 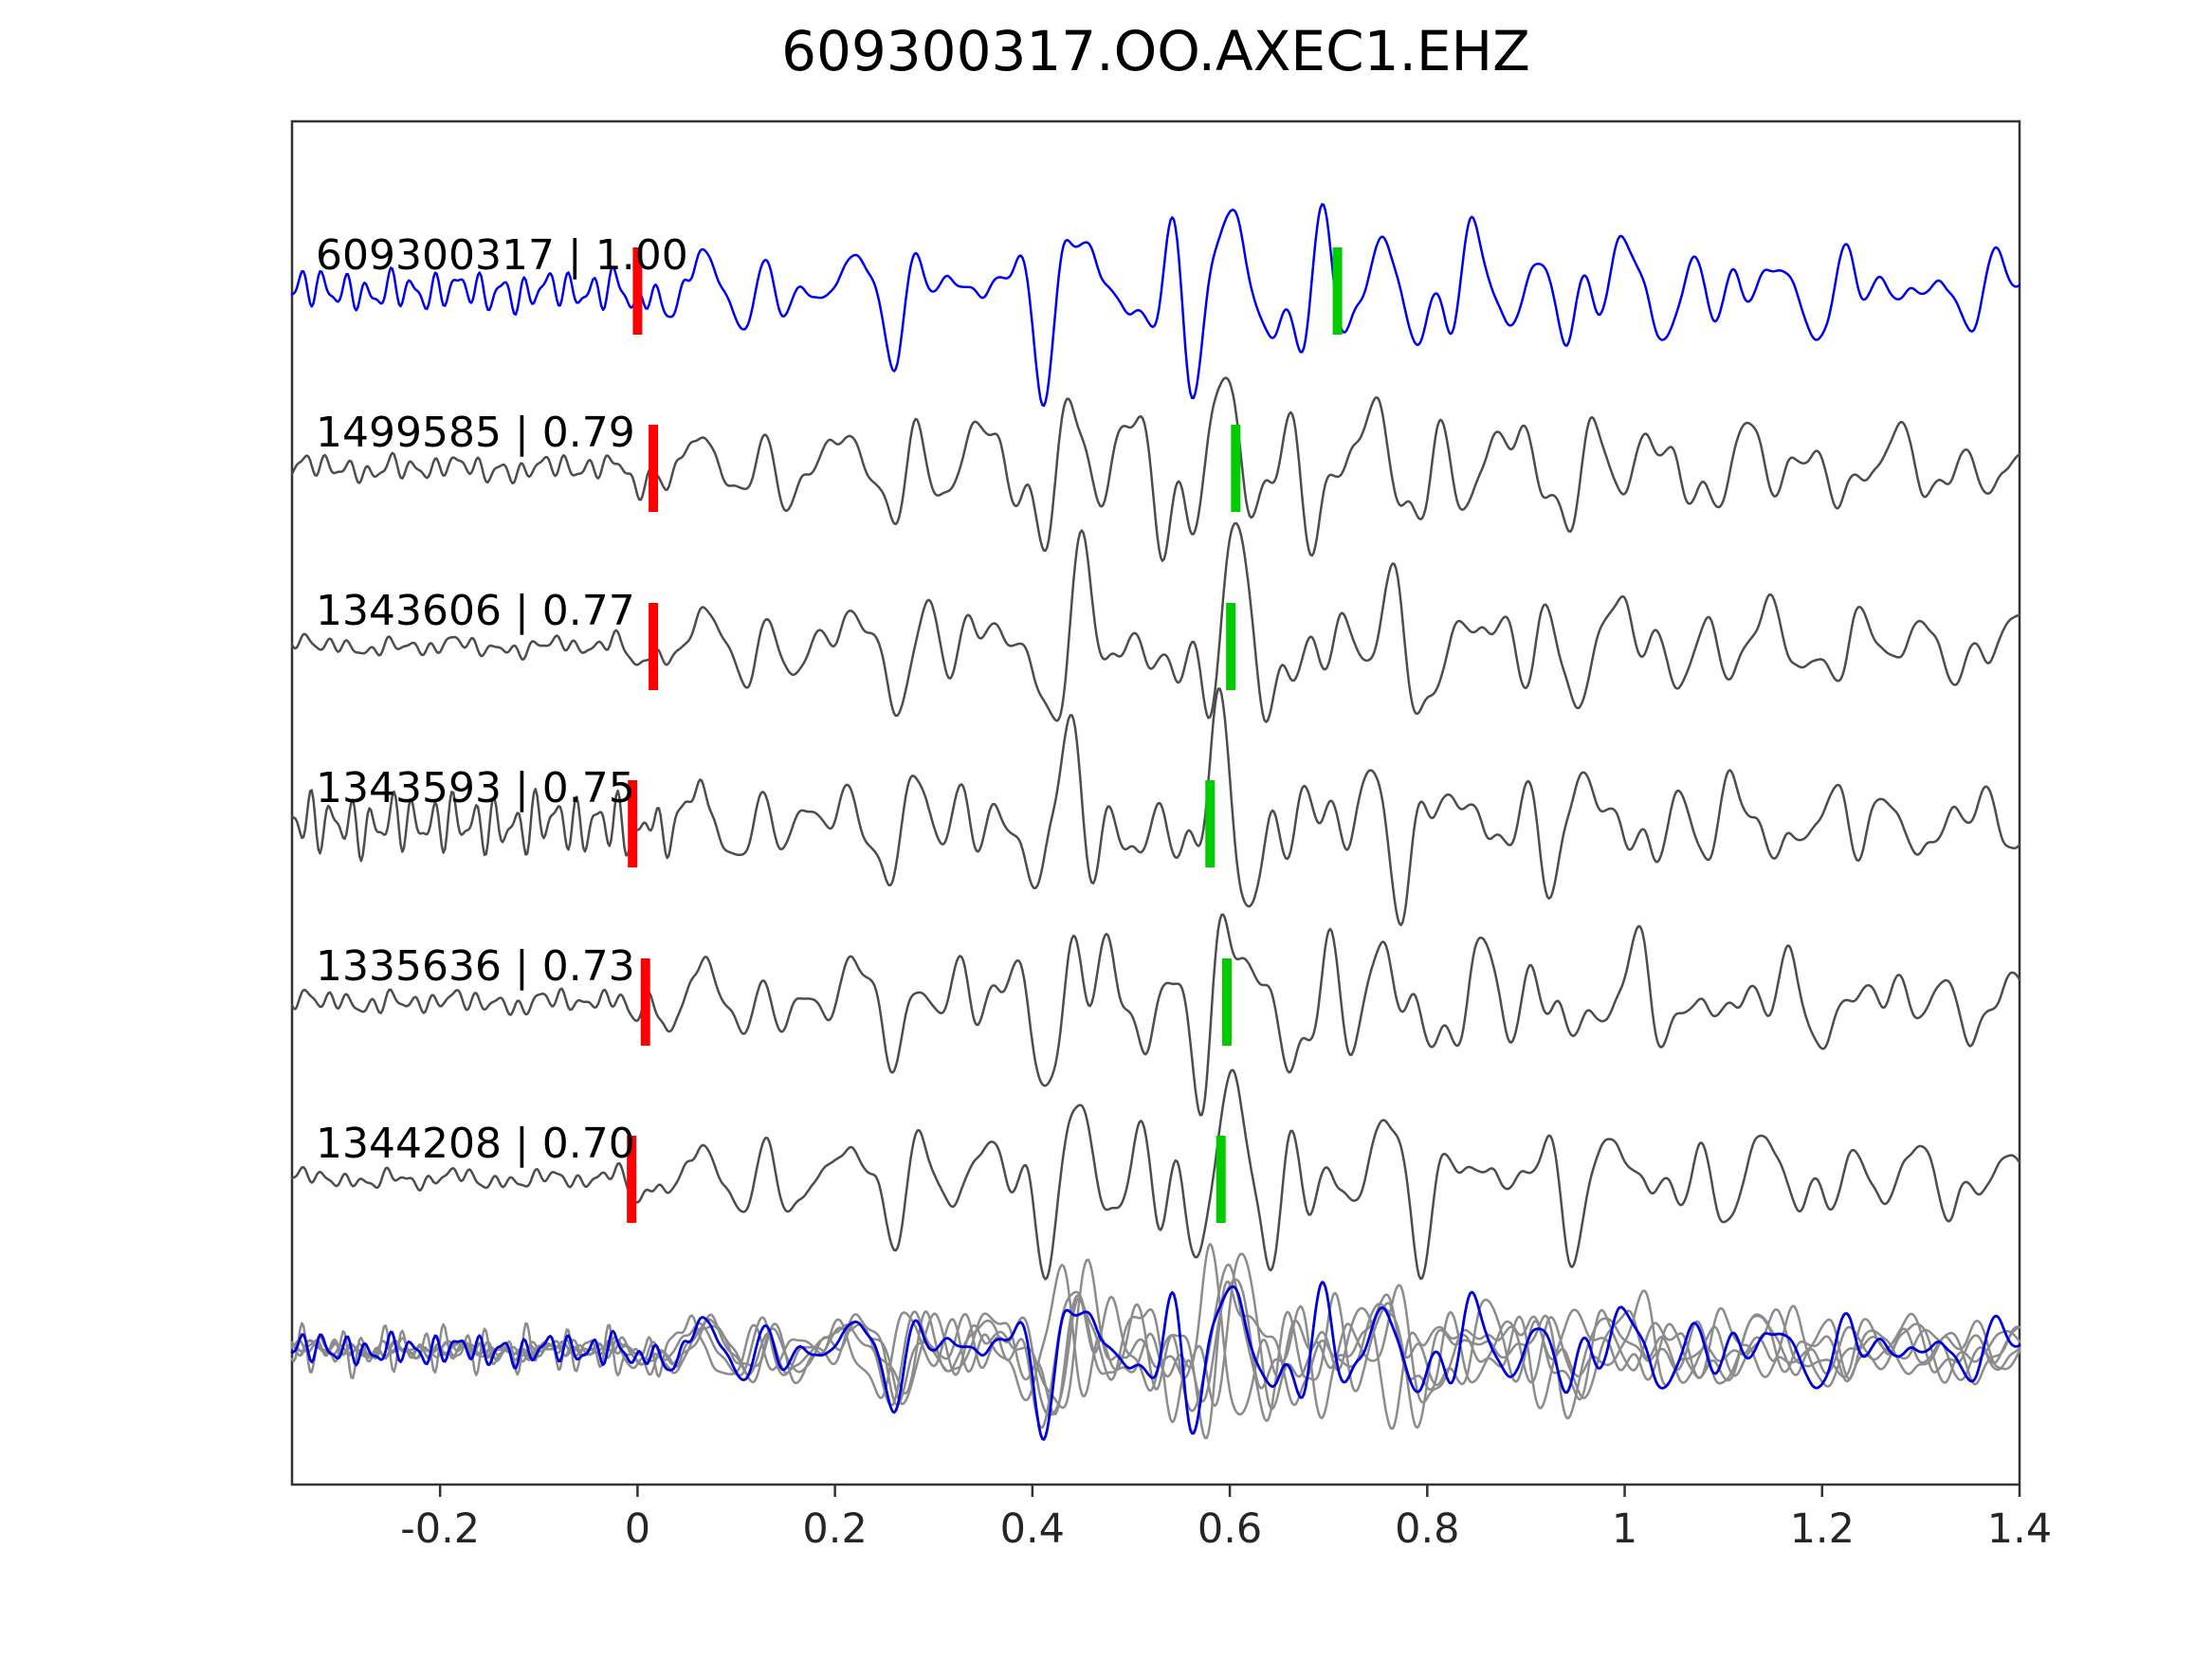 What do you see at coordinates (1155, 51) in the screenshot?
I see `figure-title: 609300317.OO.AXEC1.EHZ` at bounding box center [1155, 51].